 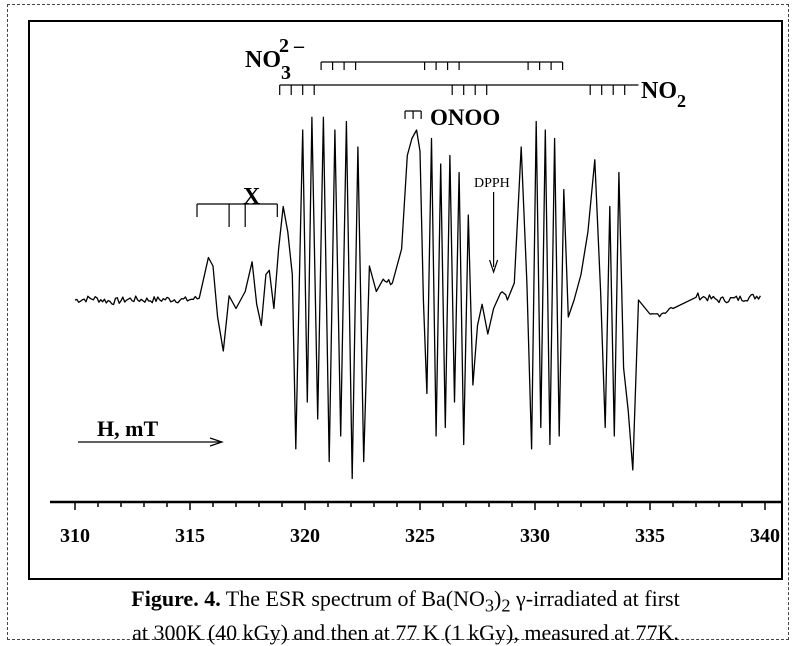 What do you see at coordinates (595, 598) in the screenshot?
I see `caption-text-b: γ-irradiated at first` at bounding box center [595, 598].